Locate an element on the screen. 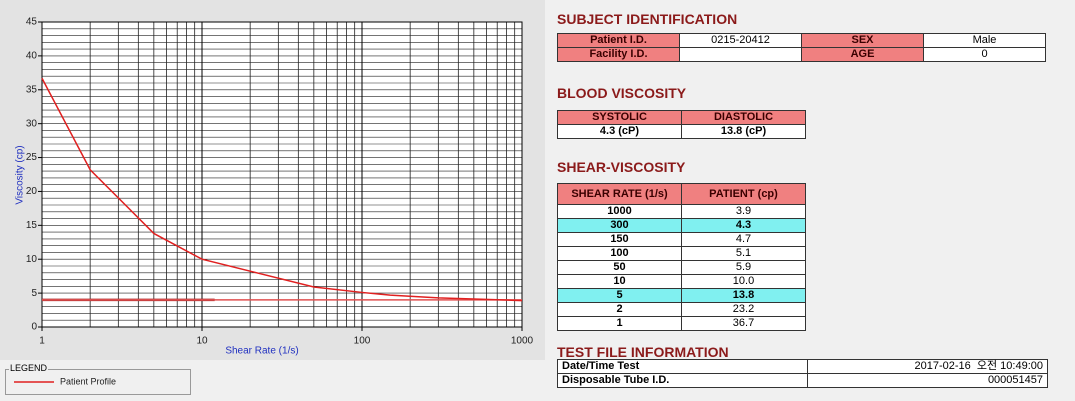  table-row: 5 13.8 is located at coordinates (681, 295).